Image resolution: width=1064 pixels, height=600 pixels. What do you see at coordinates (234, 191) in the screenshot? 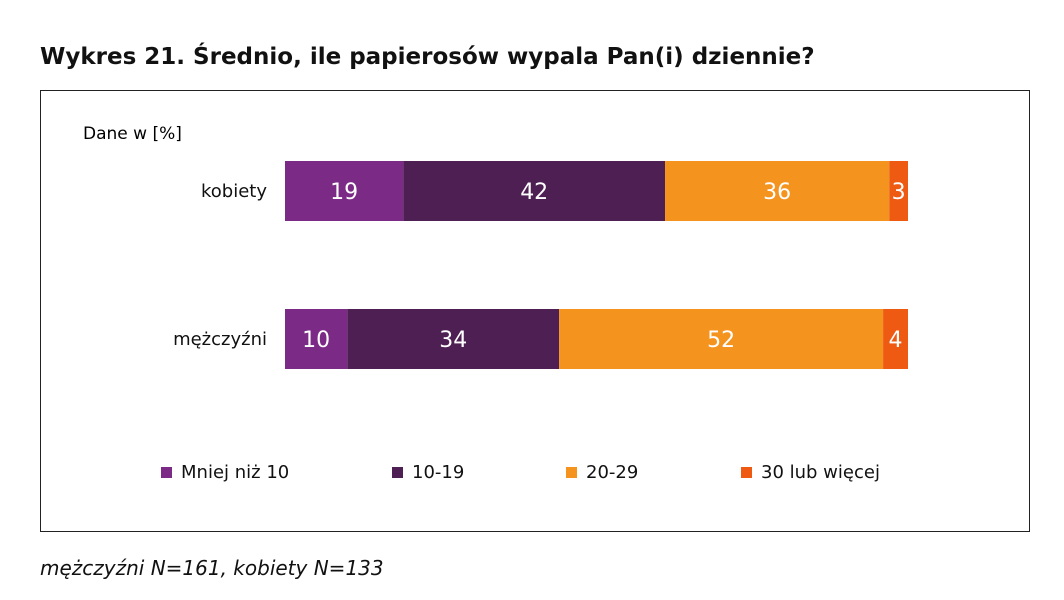
I see `category-label: kobiety` at bounding box center [234, 191].